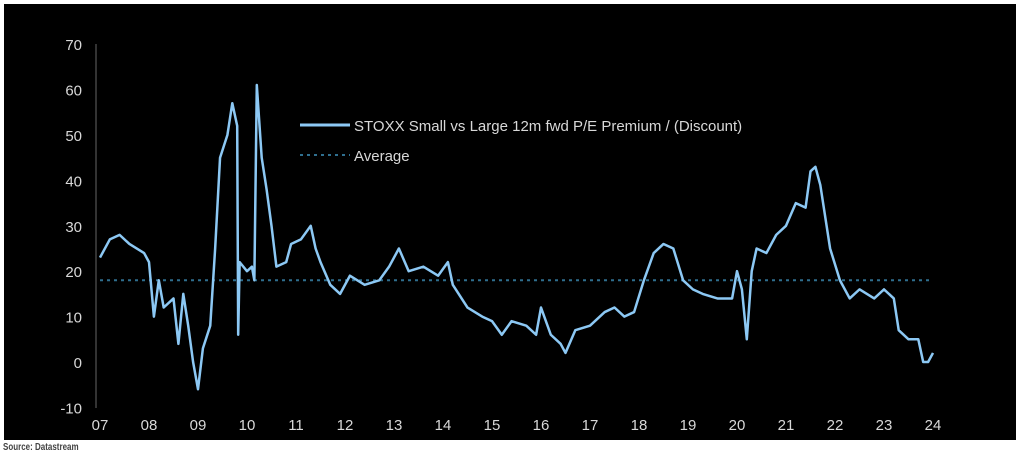  Describe the element at coordinates (835, 425) in the screenshot. I see `x-tick-label: 22` at that location.